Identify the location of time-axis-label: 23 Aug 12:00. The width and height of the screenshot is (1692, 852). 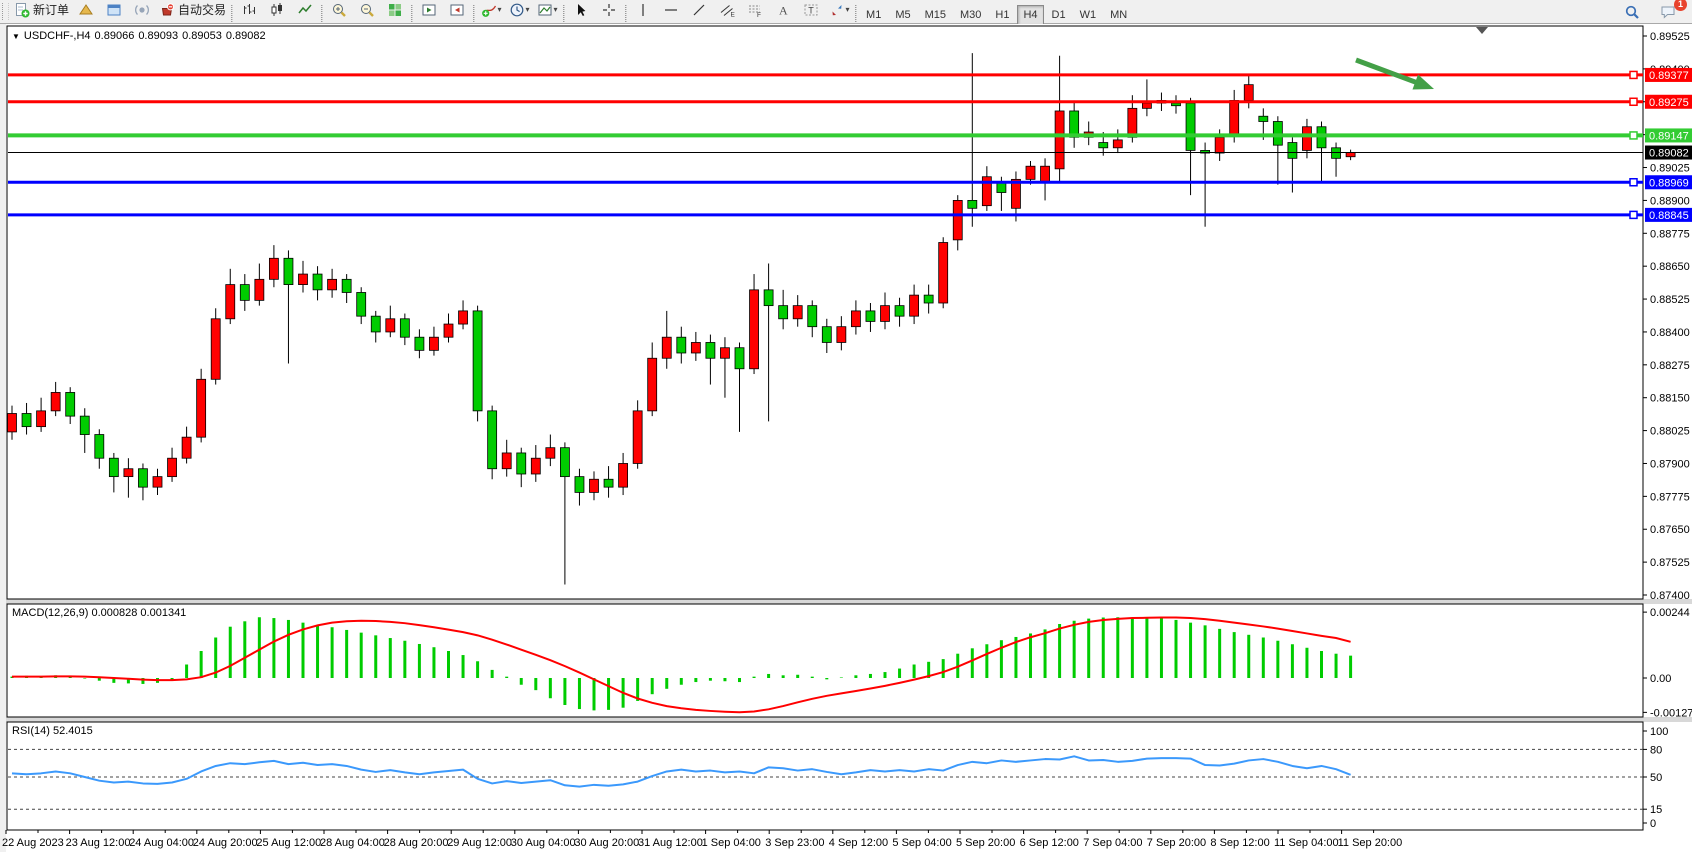
(98, 843).